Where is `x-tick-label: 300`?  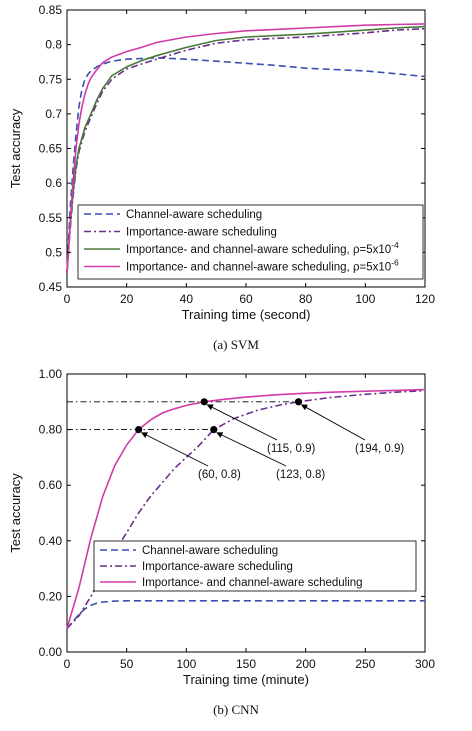
x-tick-label: 300 is located at coordinates (425, 664).